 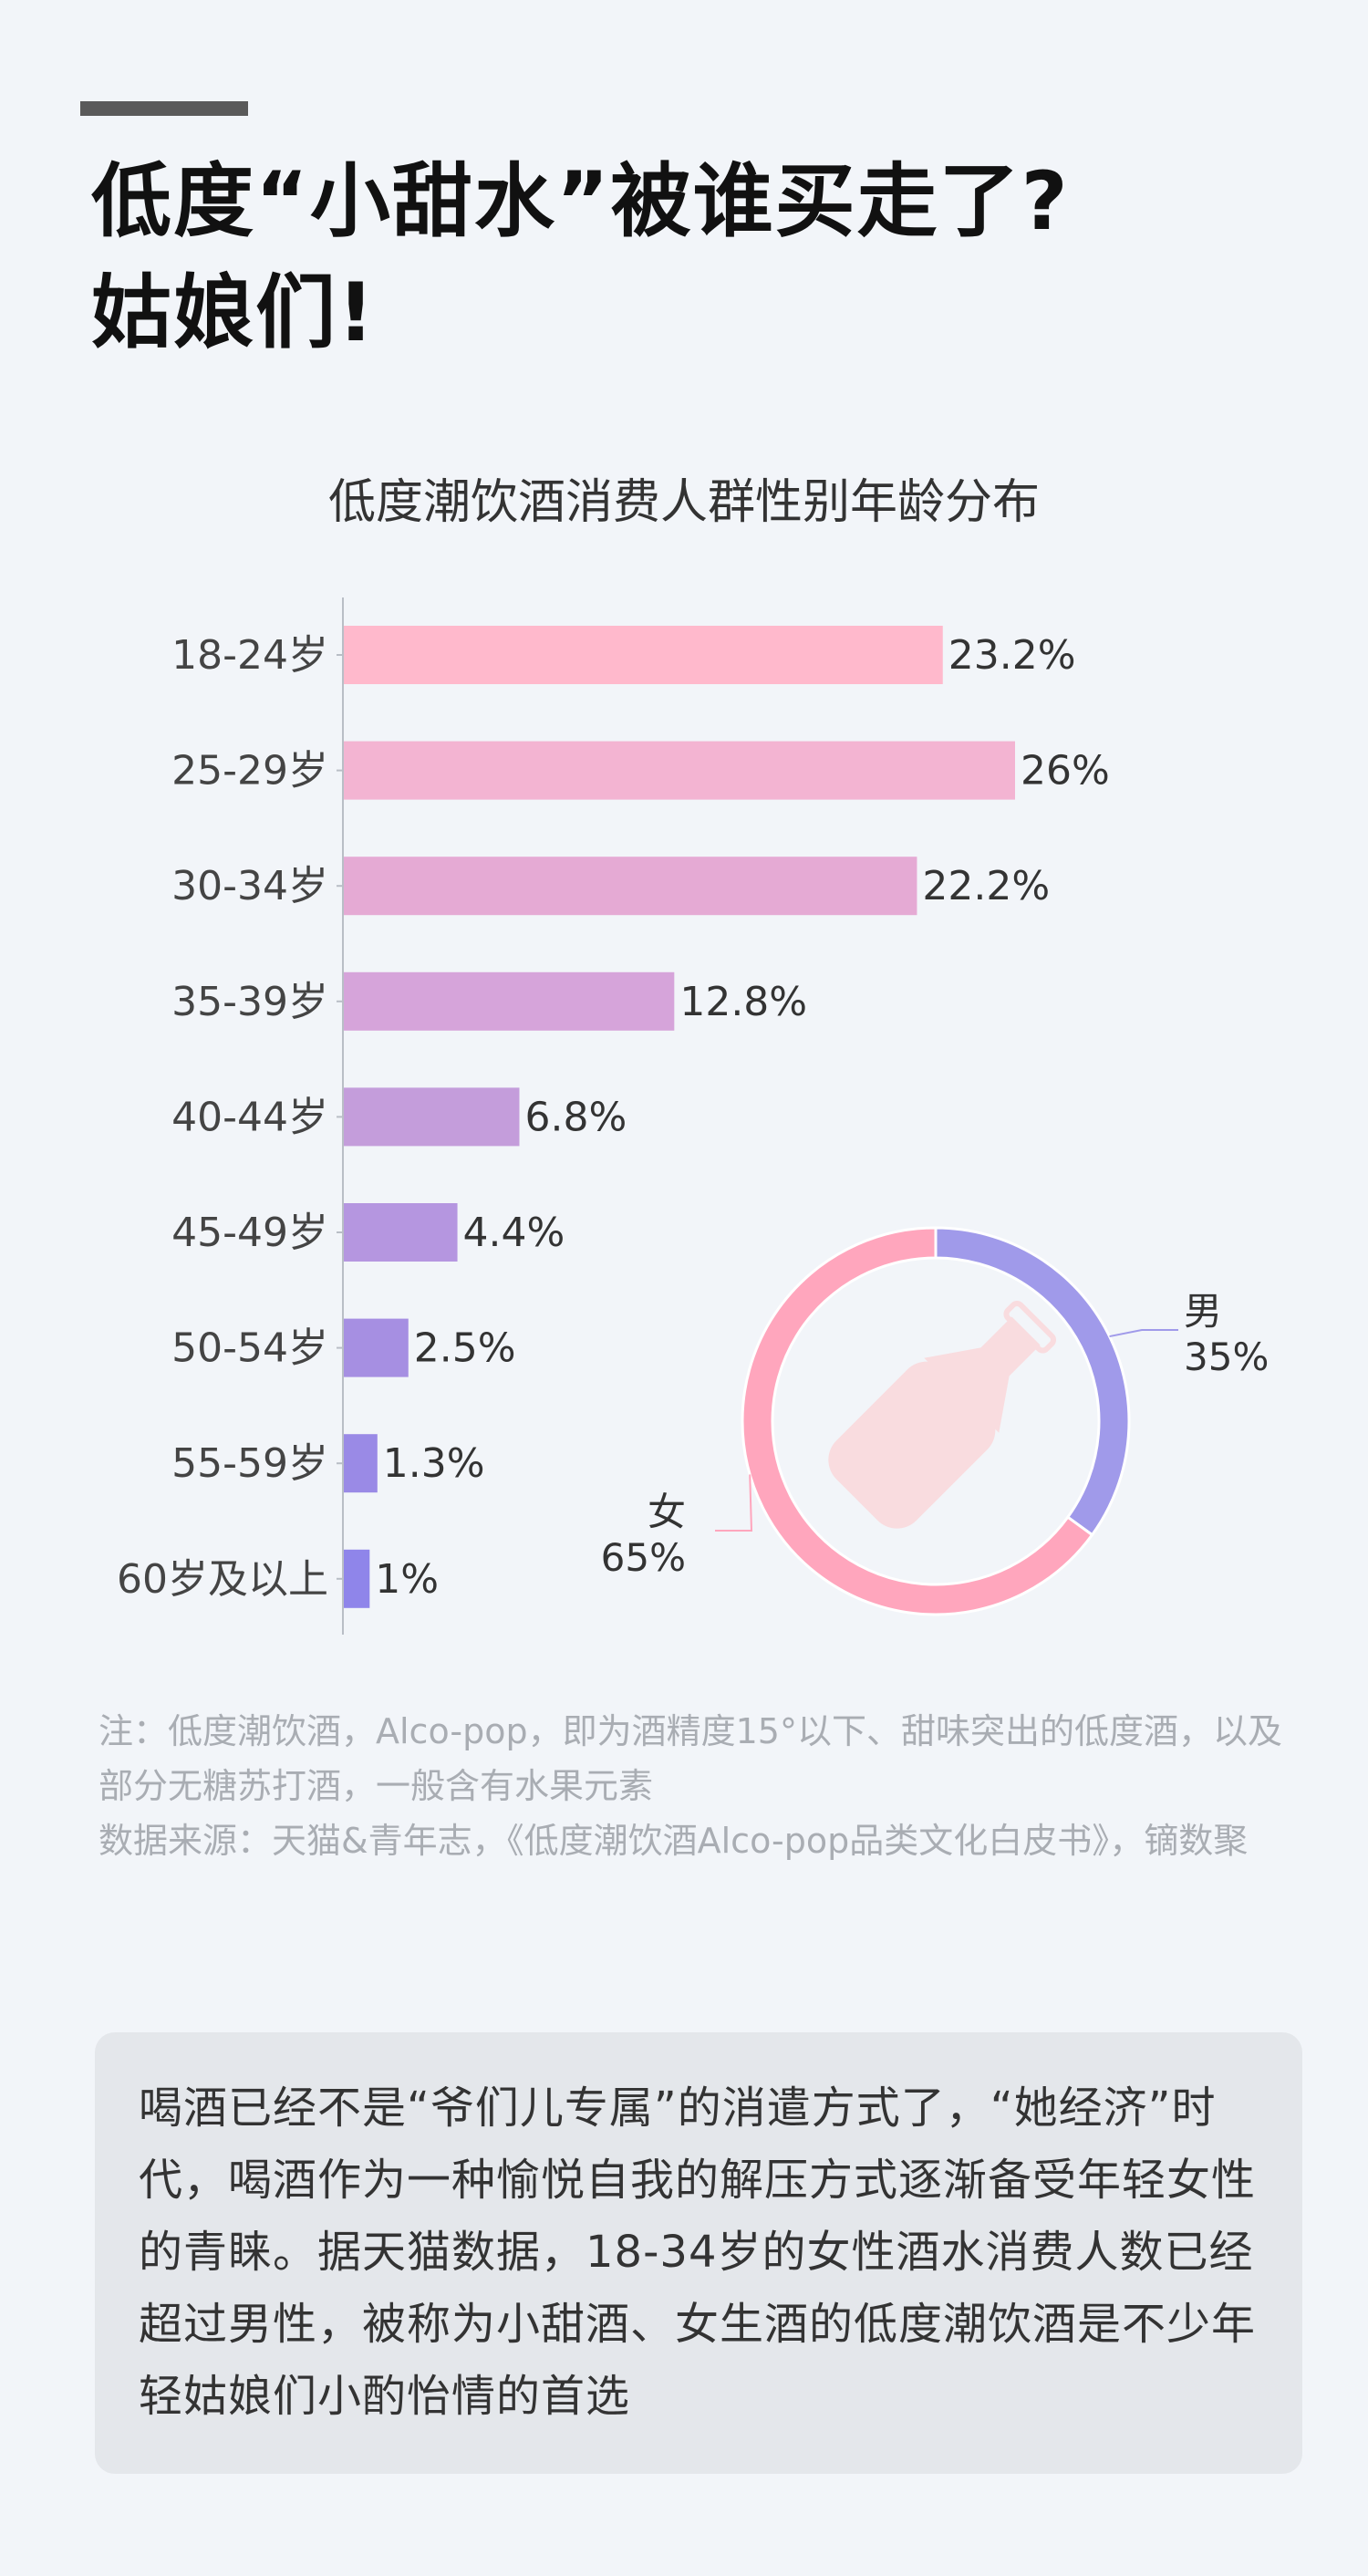 What do you see at coordinates (580, 257) in the screenshot?
I see `headline: 低度“小甜水”被谁买走了? 姑娘们!` at bounding box center [580, 257].